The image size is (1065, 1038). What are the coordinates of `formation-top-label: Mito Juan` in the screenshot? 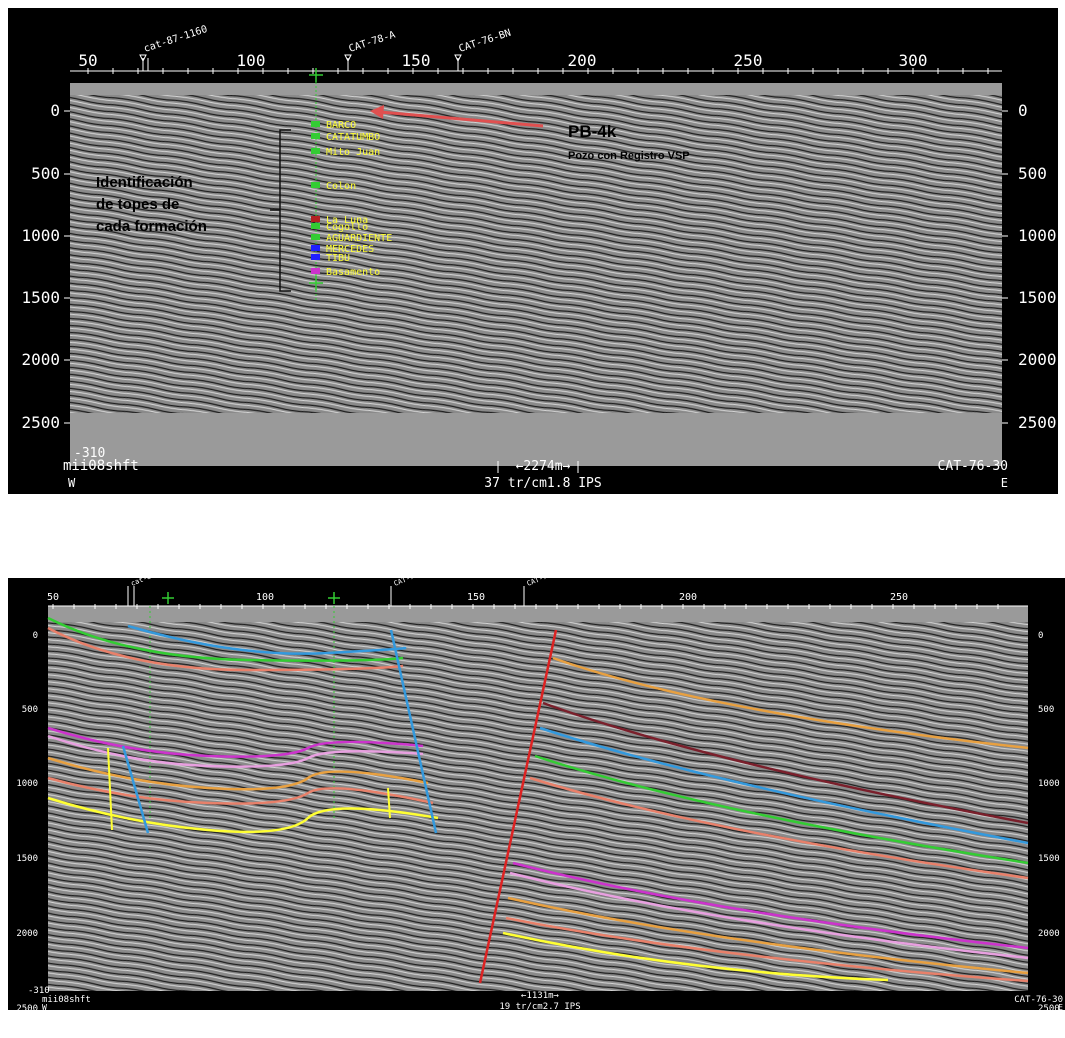 It's located at (353, 152).